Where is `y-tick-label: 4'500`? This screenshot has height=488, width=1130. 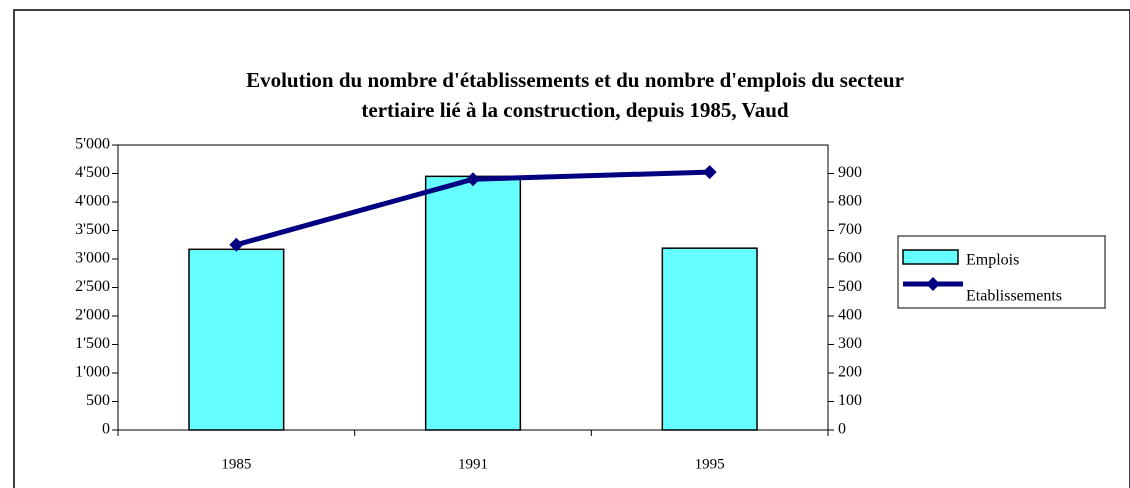
y-tick-label: 4'500 is located at coordinates (92, 172).